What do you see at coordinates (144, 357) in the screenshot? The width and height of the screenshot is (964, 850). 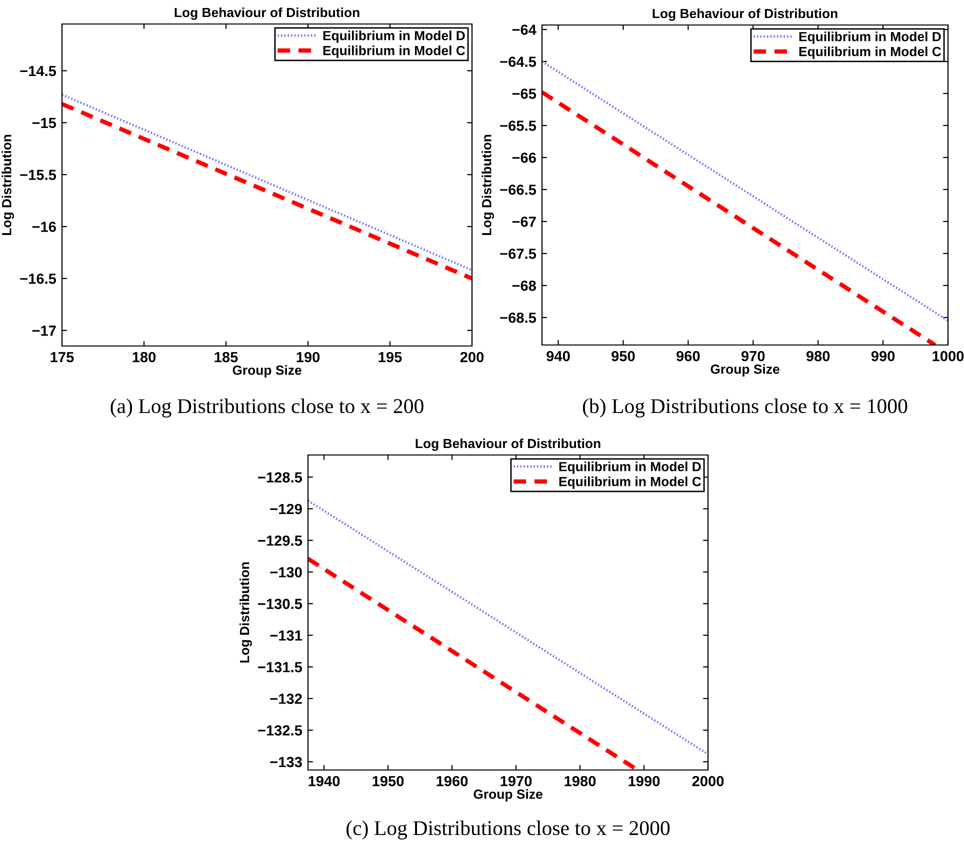 I see `x-tick-label: 180` at bounding box center [144, 357].